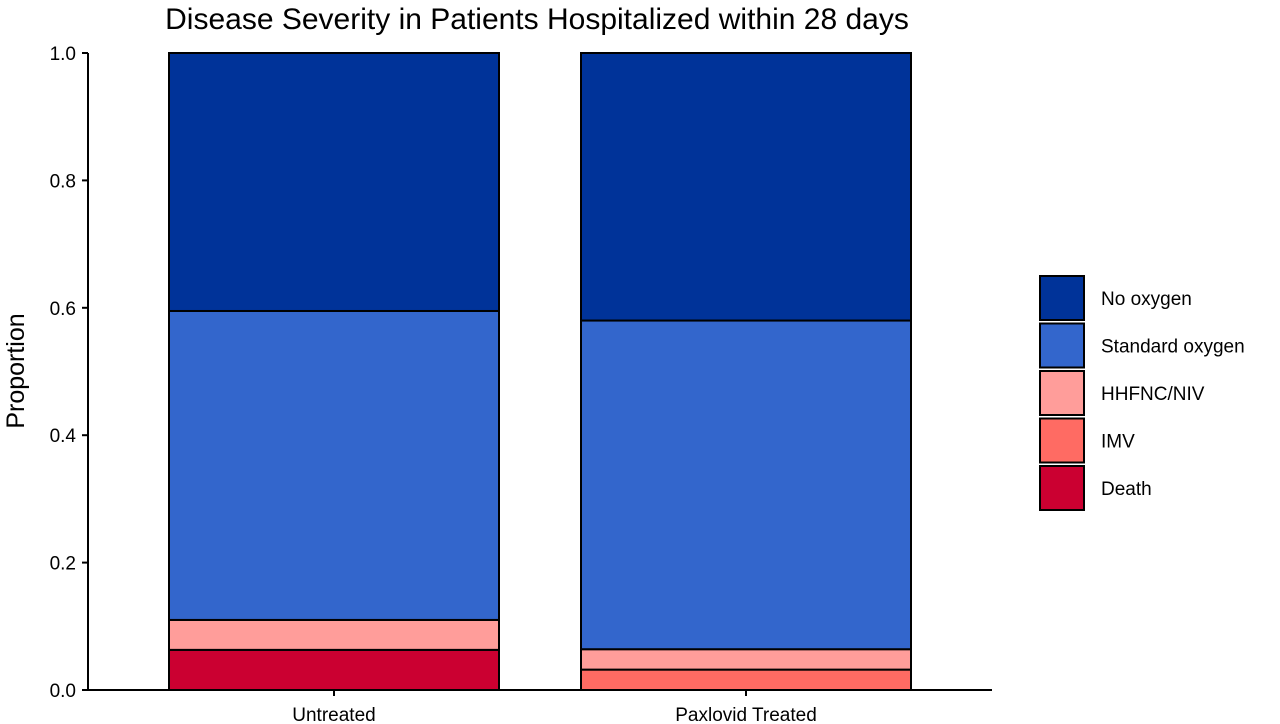  I want to click on legend-label-death: Death, so click(1126, 489).